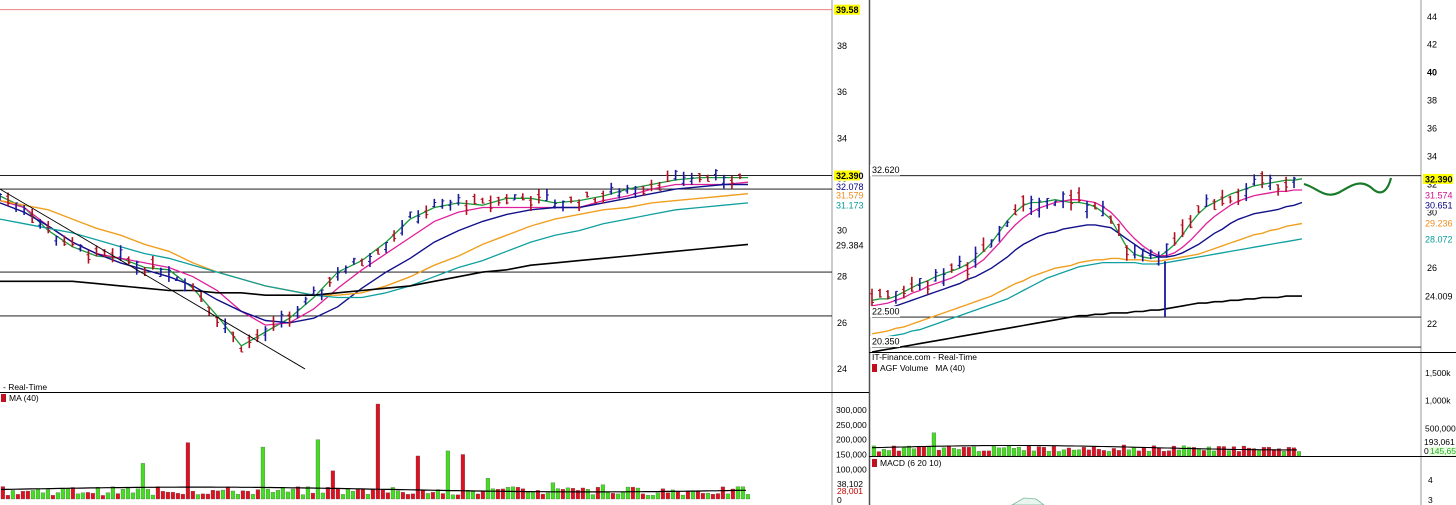 The image size is (1456, 505). What do you see at coordinates (373, 489) in the screenshot?
I see `volume-moving-average` at bounding box center [373, 489].